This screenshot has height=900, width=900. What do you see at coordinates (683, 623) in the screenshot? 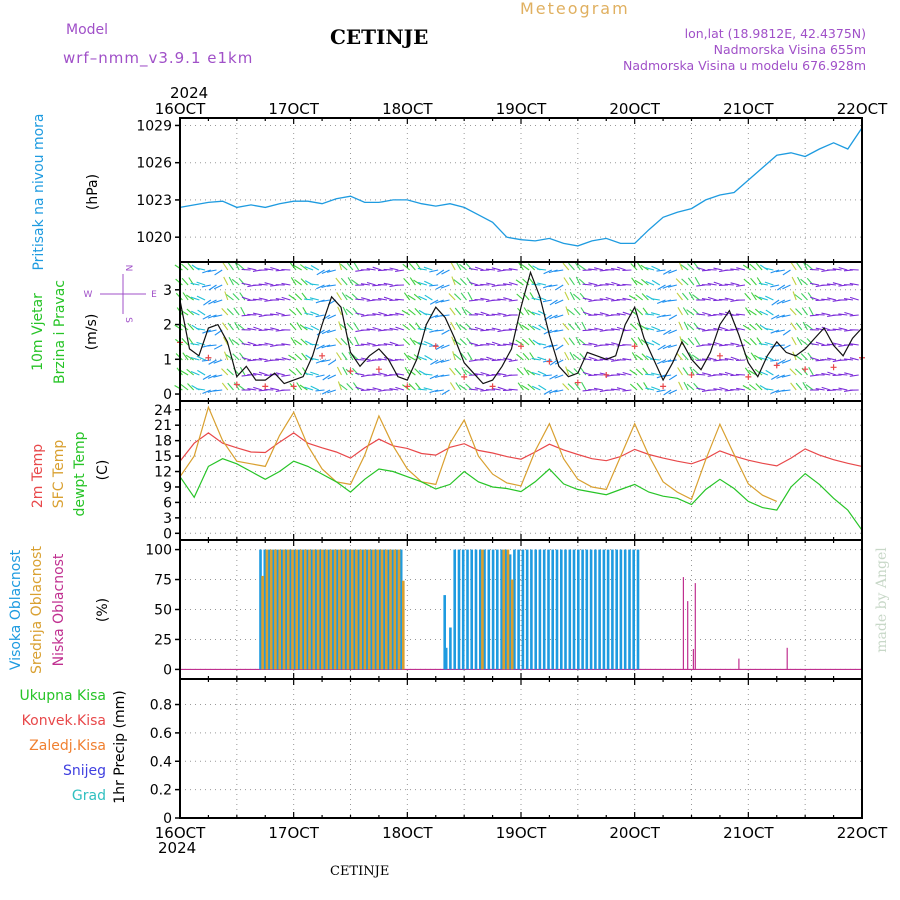
I see `low-cloud-bar` at bounding box center [683, 623].